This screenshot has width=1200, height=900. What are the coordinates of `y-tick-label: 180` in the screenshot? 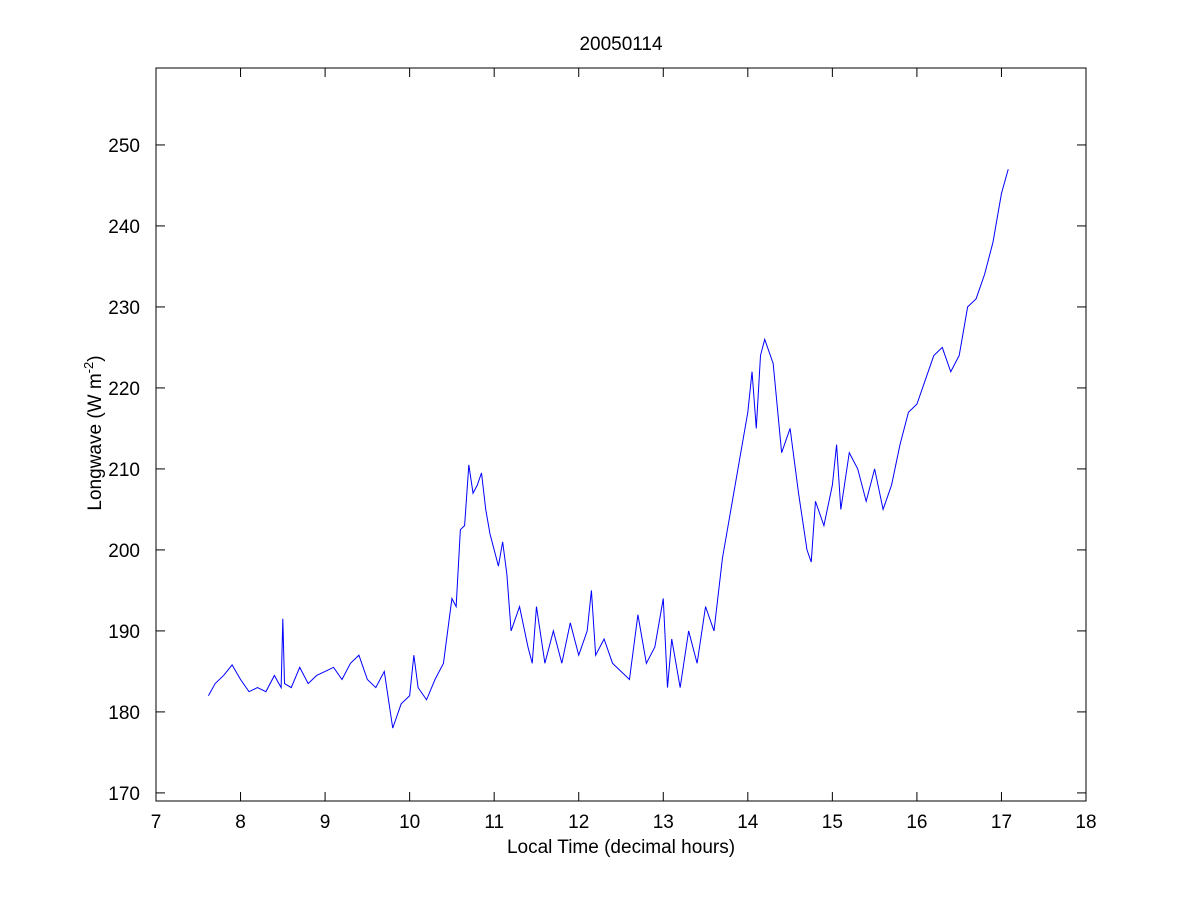 It's located at (124, 713).